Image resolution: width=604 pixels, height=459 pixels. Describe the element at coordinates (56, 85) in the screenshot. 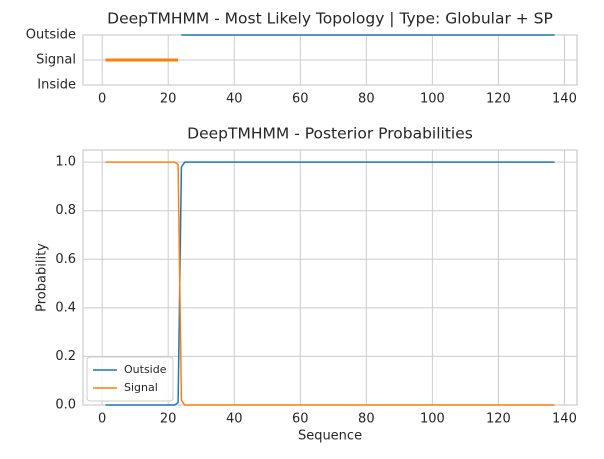

I see `y-tick-label: Inside` at that location.